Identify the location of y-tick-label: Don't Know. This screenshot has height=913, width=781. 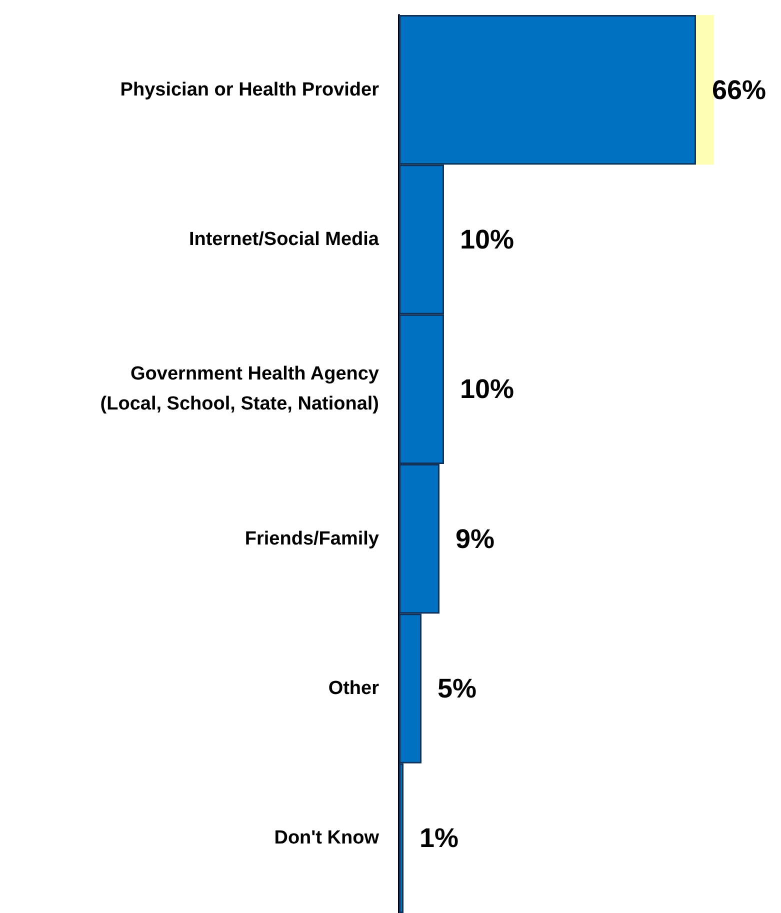
(327, 838).